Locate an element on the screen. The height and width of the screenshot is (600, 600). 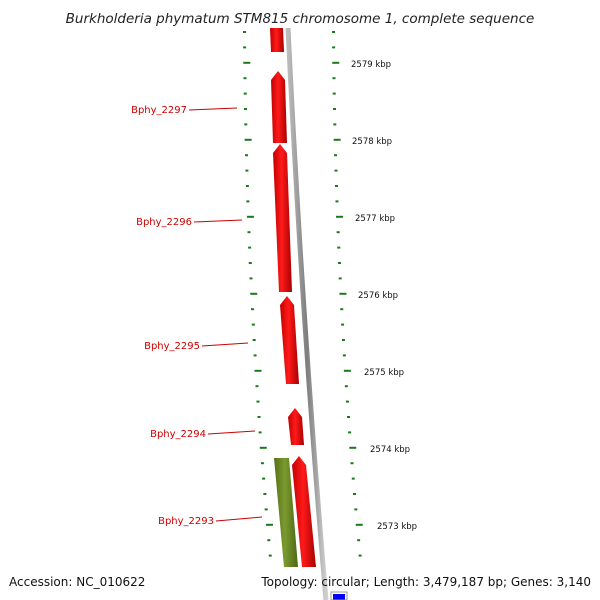
gene-label-bphy-2293: Bphy_2293 is located at coordinates (186, 521).